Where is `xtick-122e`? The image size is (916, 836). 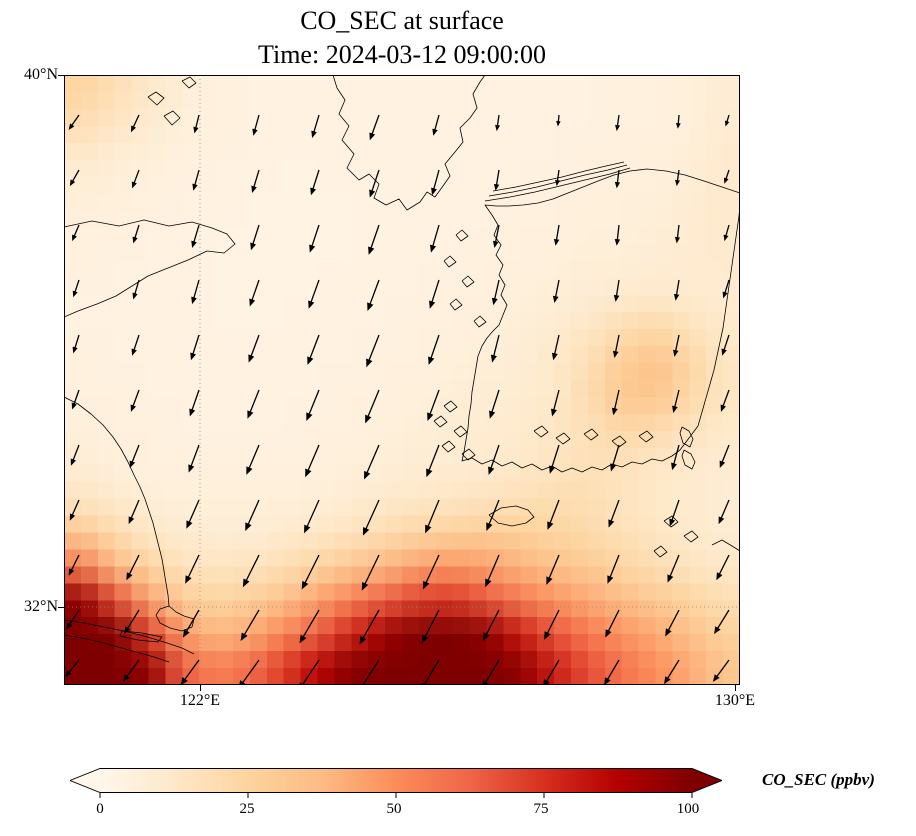 xtick-122e is located at coordinates (200, 688).